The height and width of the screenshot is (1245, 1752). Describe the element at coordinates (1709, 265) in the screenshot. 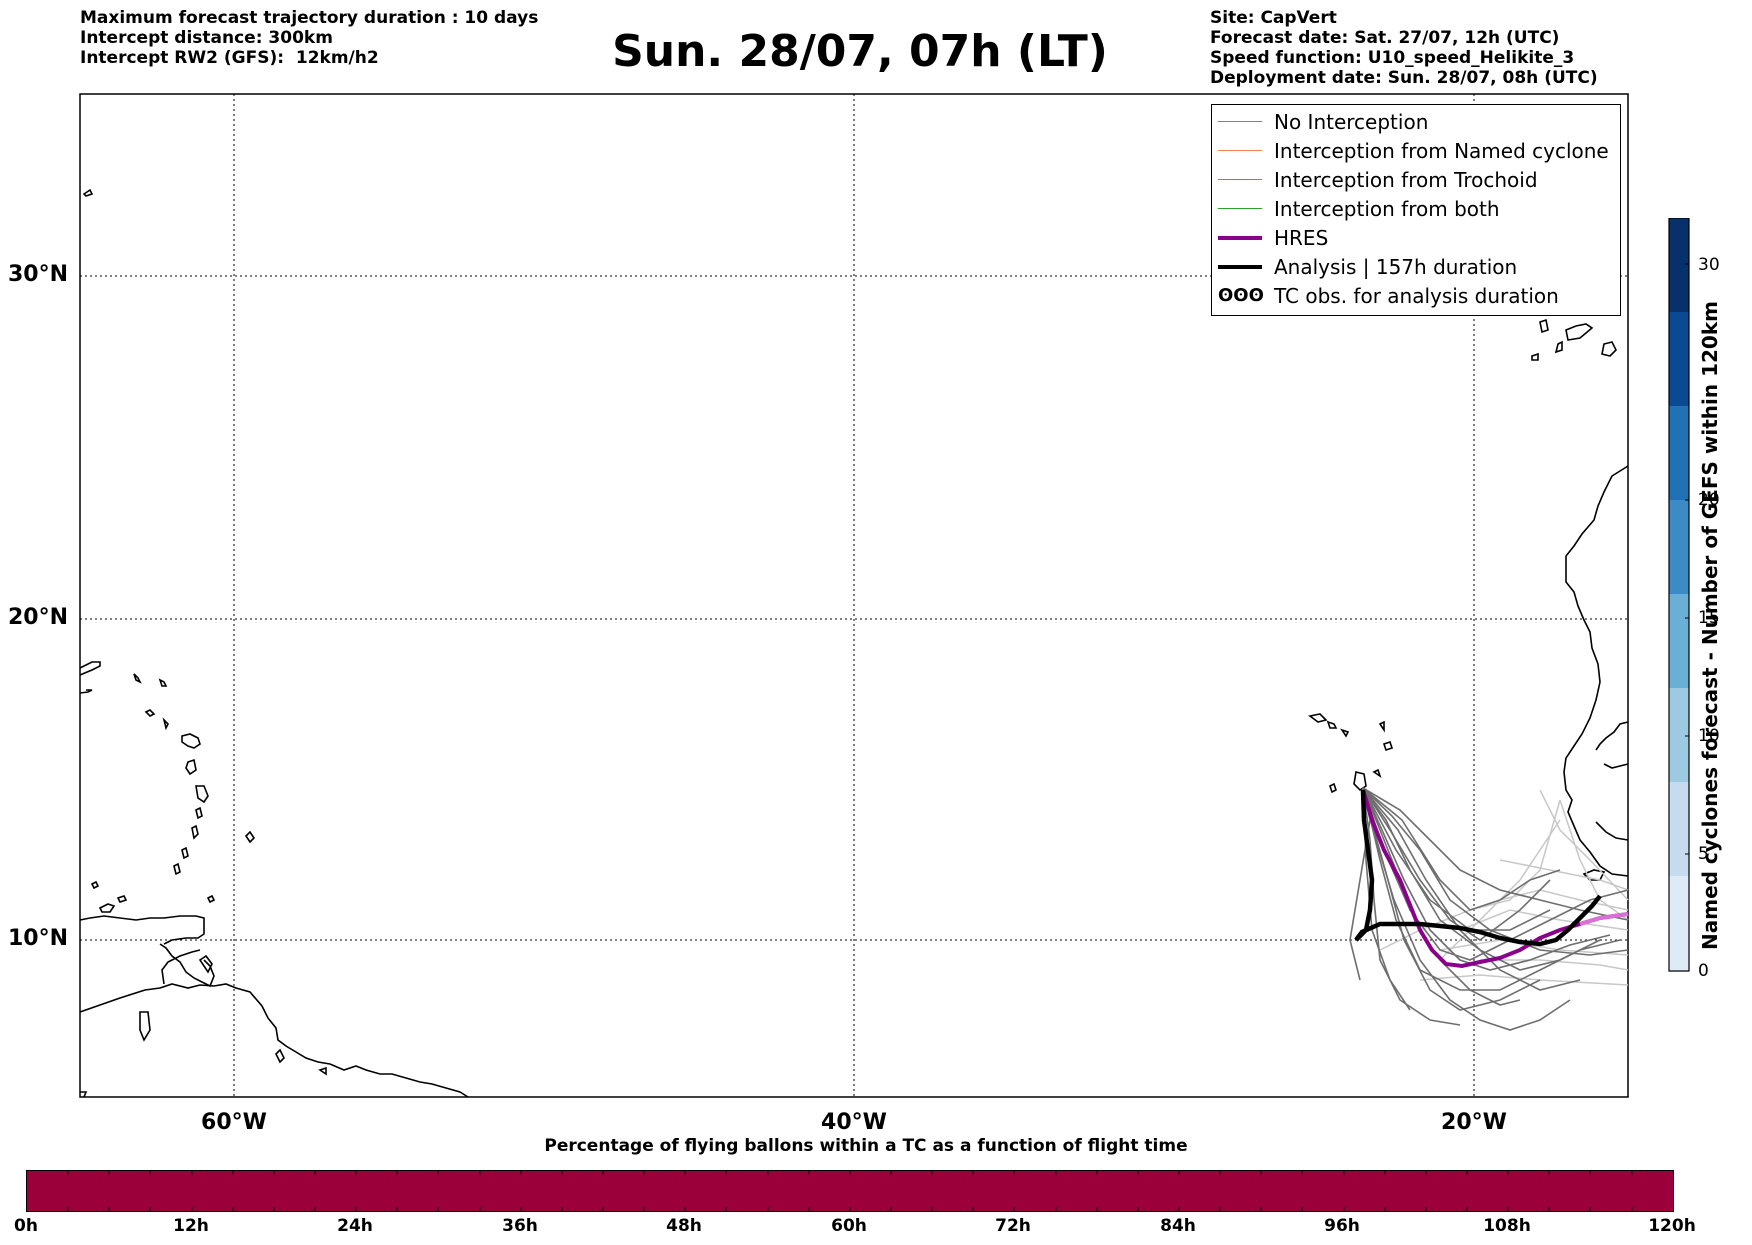

I see `colorbar-tick-30: 30` at that location.